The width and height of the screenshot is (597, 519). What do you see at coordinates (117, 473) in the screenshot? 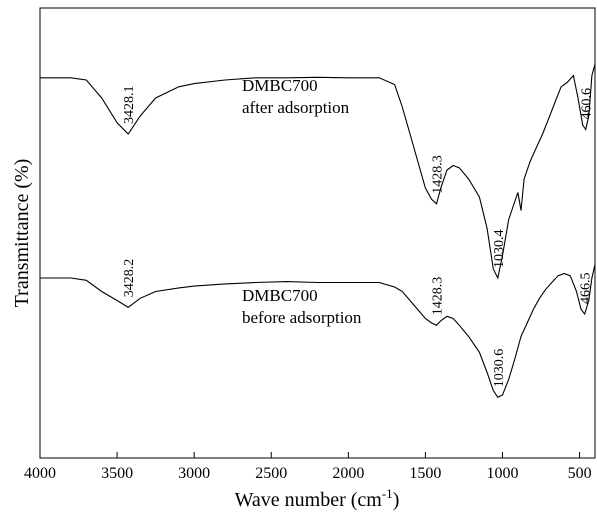
I see `x-tick-label: 3500` at bounding box center [117, 473].